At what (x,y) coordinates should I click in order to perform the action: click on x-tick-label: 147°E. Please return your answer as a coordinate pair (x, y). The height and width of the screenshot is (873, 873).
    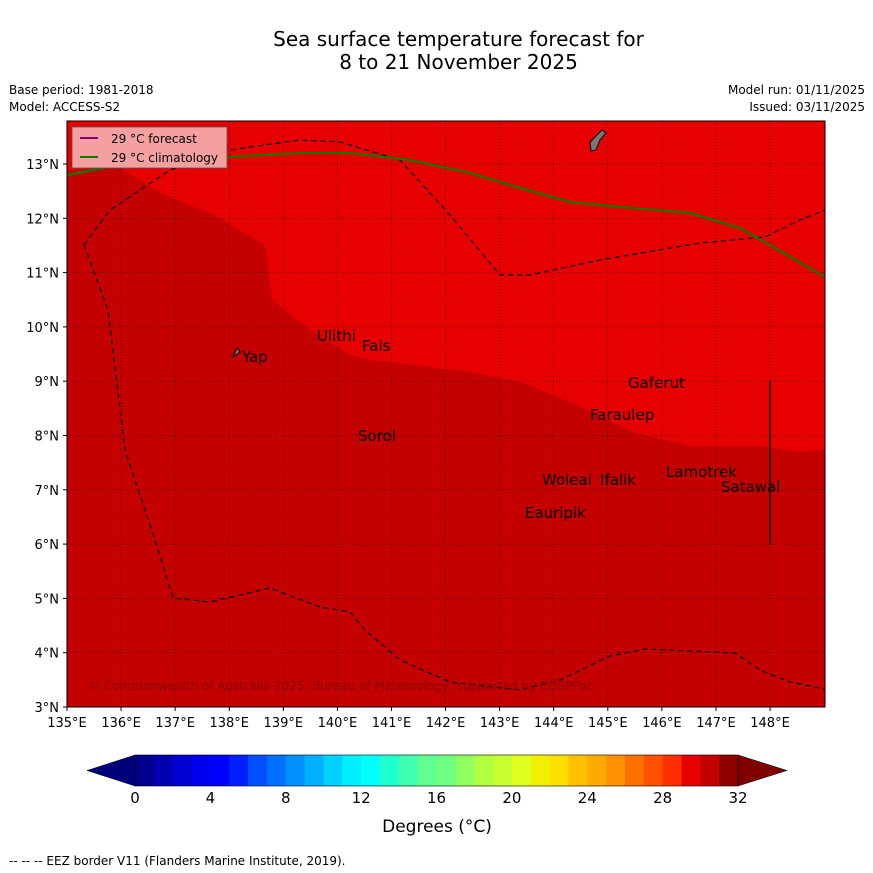
    Looking at the image, I should click on (716, 723).